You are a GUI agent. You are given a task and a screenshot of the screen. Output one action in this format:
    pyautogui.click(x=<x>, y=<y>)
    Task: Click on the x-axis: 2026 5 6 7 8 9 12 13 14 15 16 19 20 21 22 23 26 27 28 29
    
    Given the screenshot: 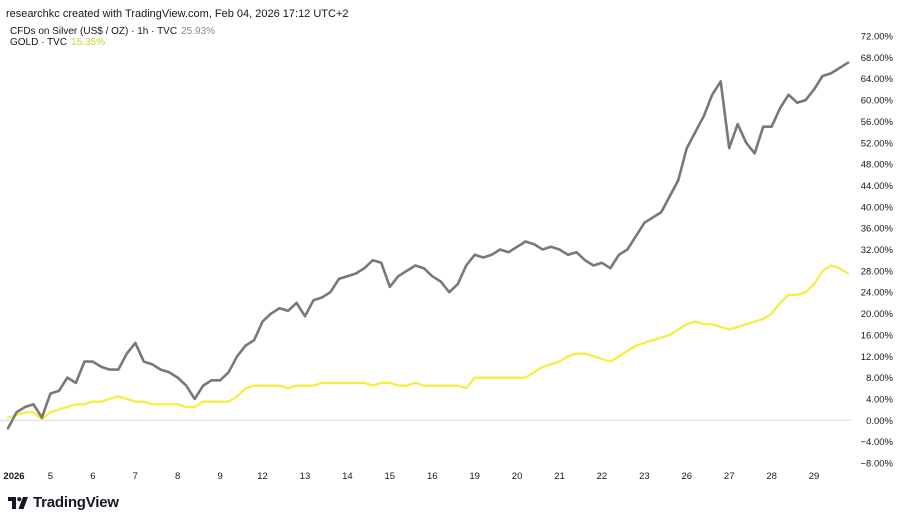 What is the action you would take?
    pyautogui.click(x=411, y=475)
    